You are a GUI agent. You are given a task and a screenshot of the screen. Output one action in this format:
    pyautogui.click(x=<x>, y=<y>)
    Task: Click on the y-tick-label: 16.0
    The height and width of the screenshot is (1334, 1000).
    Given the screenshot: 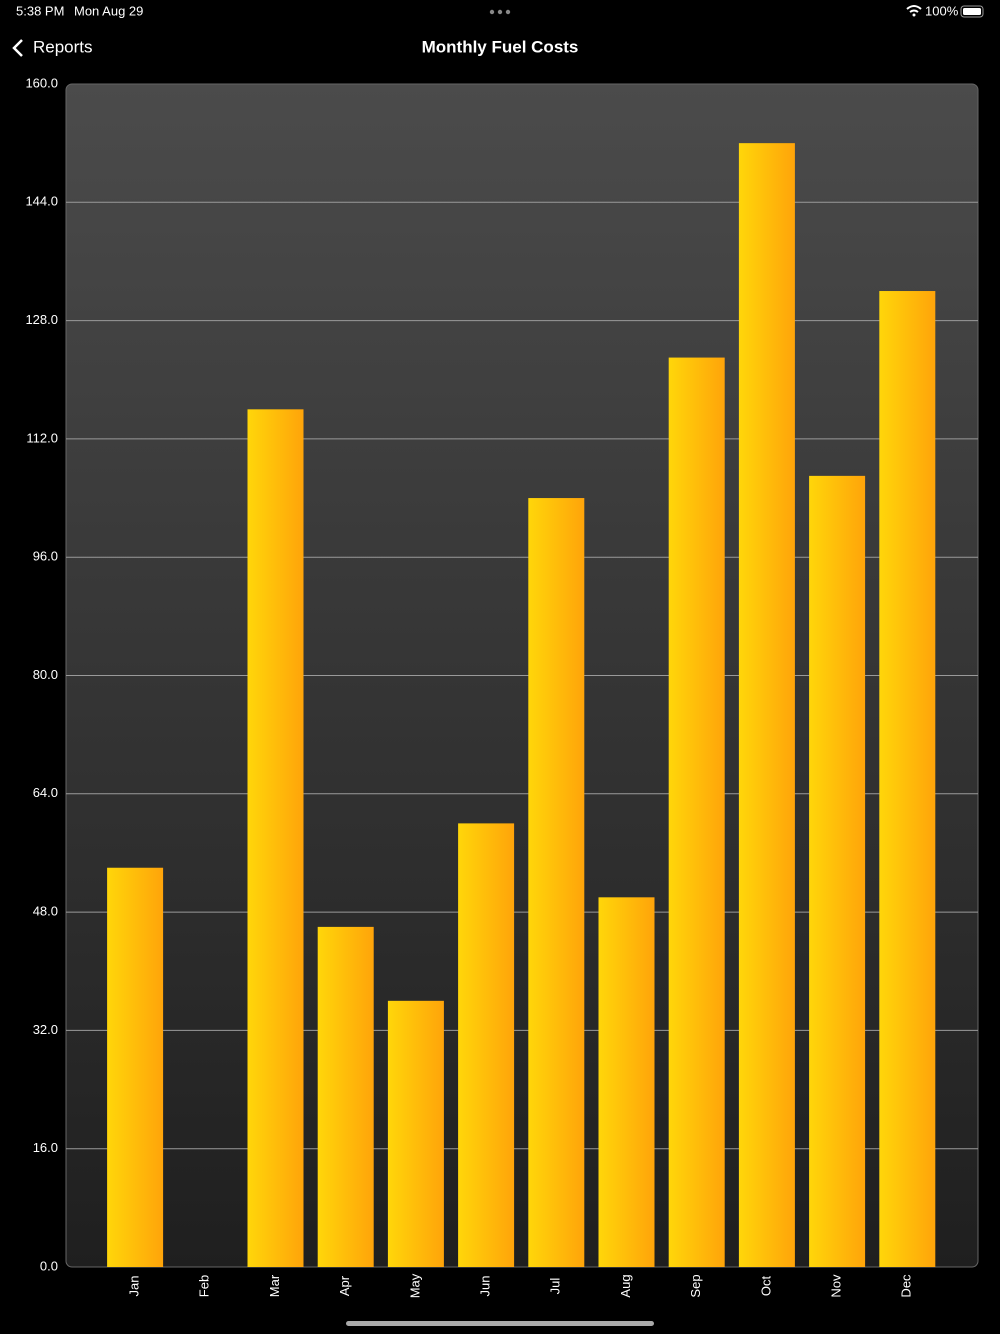 What is the action you would take?
    pyautogui.click(x=45, y=1147)
    